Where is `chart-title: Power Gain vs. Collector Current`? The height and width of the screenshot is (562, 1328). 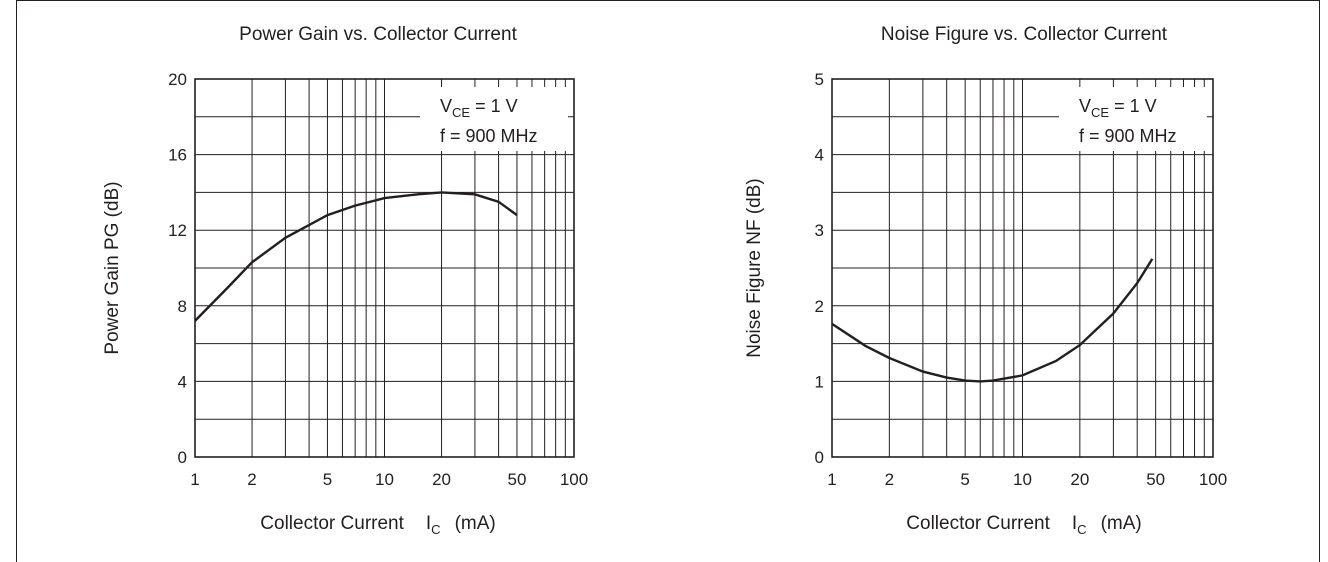
chart-title: Power Gain vs. Collector Current is located at coordinates (378, 34).